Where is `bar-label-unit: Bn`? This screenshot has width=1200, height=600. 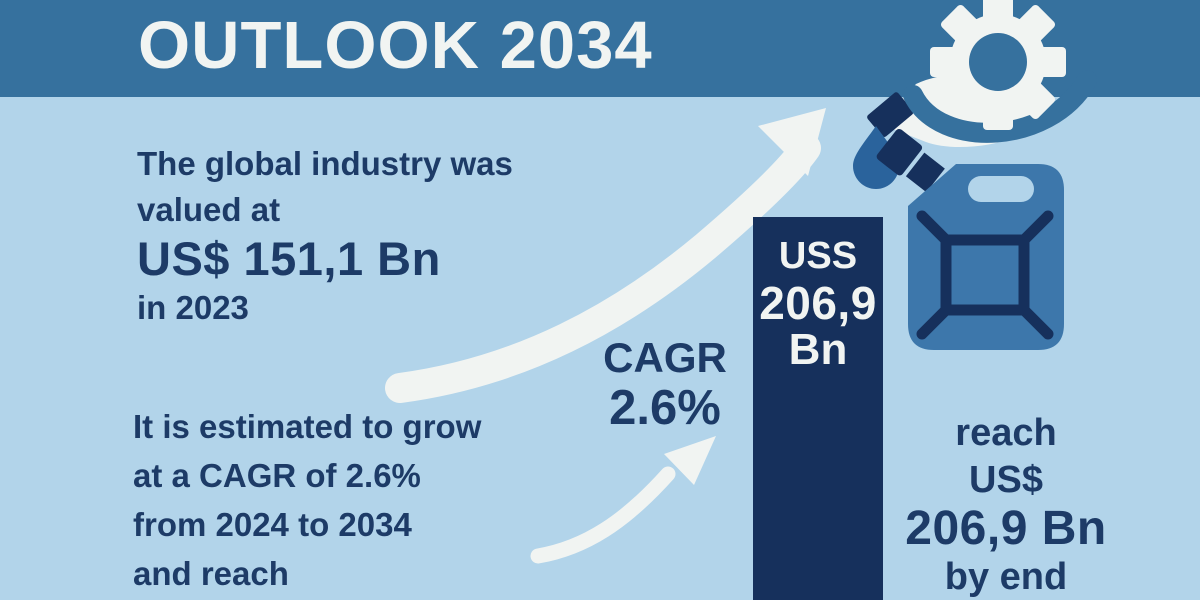 bar-label-unit: Bn is located at coordinates (818, 349).